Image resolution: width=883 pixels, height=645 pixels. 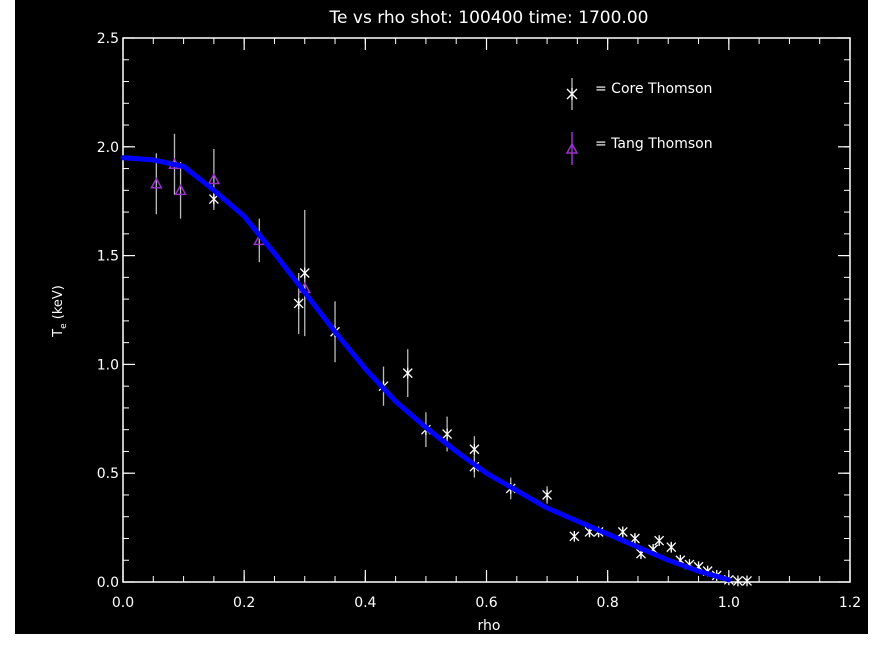 What do you see at coordinates (64, 326) in the screenshot?
I see `y-axis-label-subscript: e` at bounding box center [64, 326].